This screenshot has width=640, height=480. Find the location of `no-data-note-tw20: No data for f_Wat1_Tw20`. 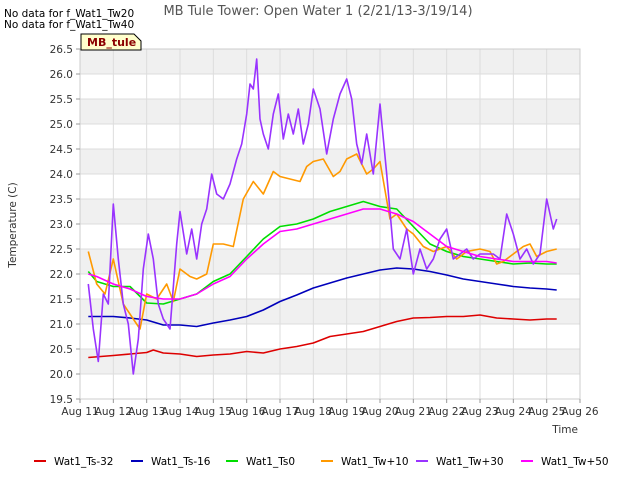

no-data-note-tw20: No data for f_Wat1_Tw20 is located at coordinates (69, 14).